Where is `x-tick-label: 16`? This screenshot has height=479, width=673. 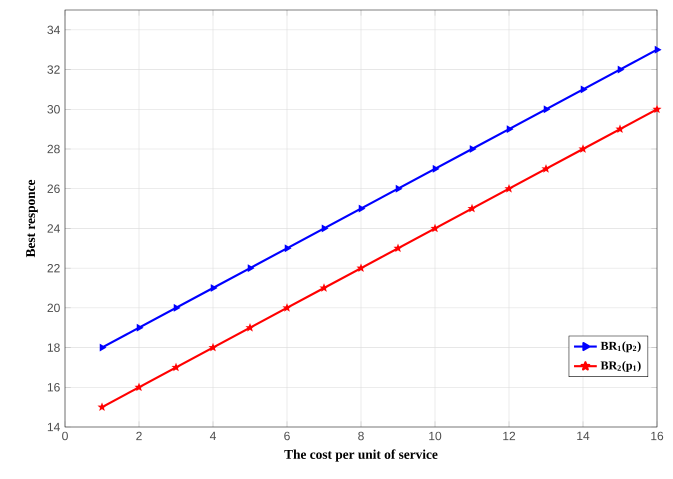 x-tick-label: 16 is located at coordinates (657, 436).